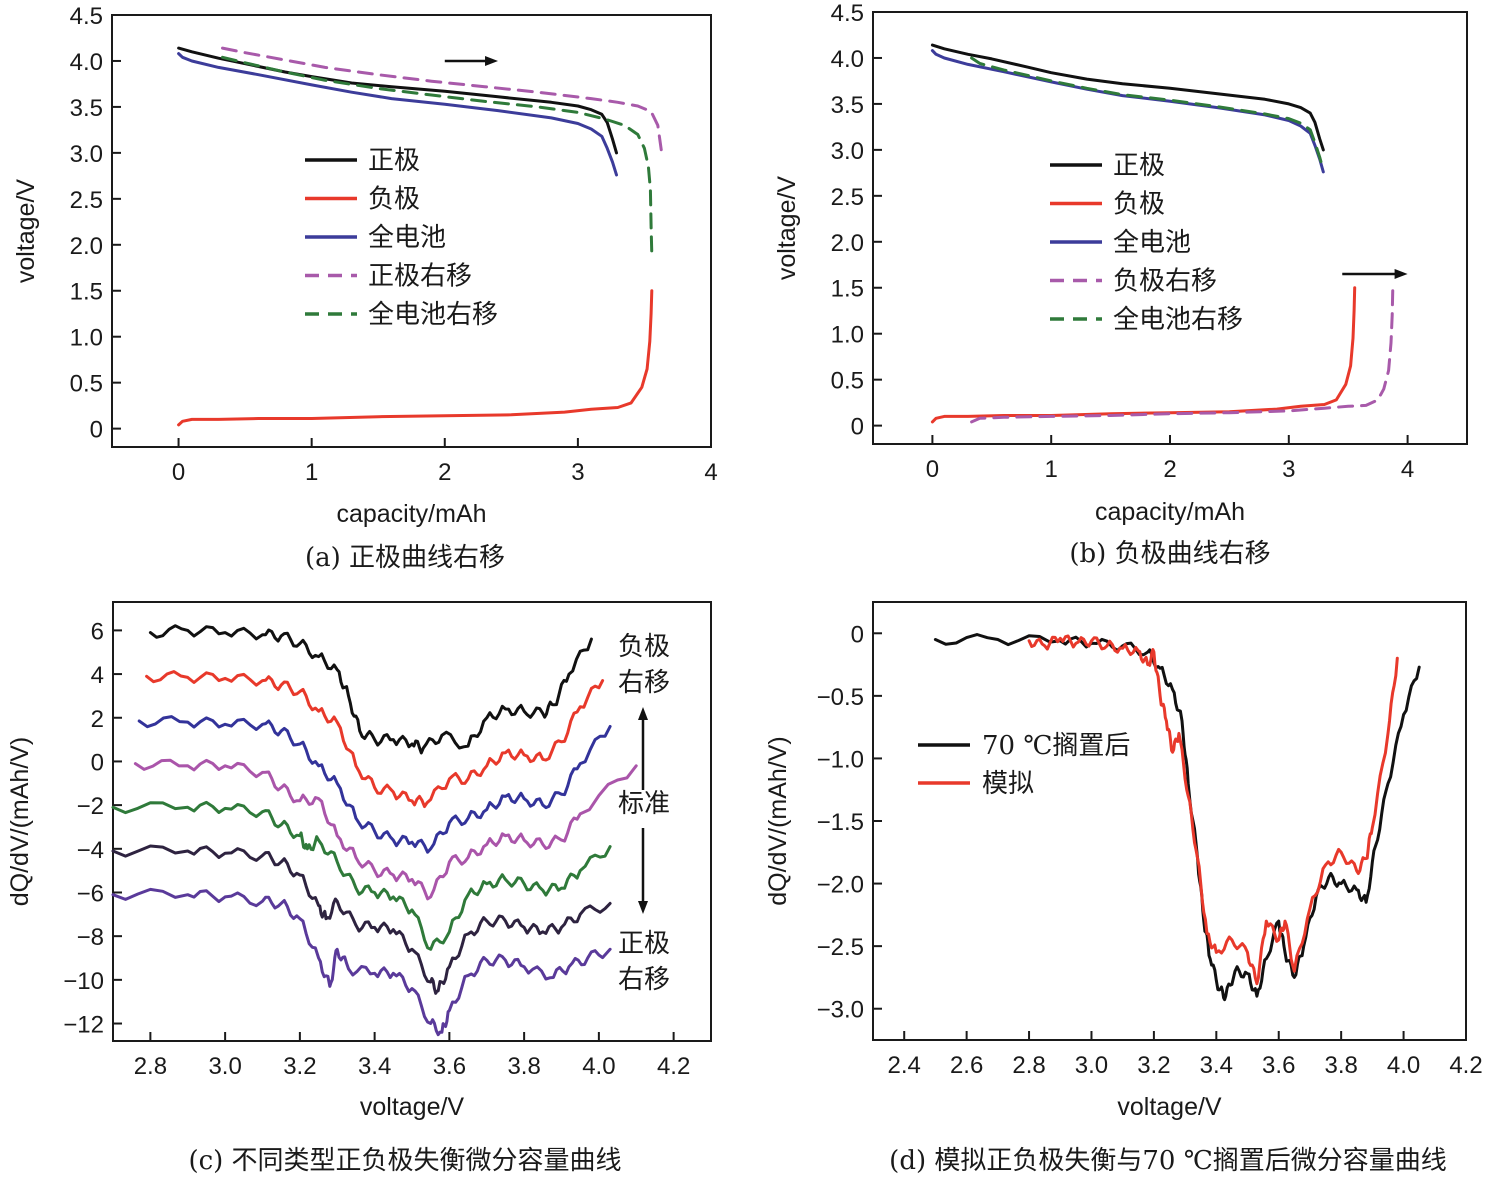 The image size is (1497, 1179). What do you see at coordinates (1169, 1107) in the screenshot?
I see `x-axis-title: voltage/V` at bounding box center [1169, 1107].